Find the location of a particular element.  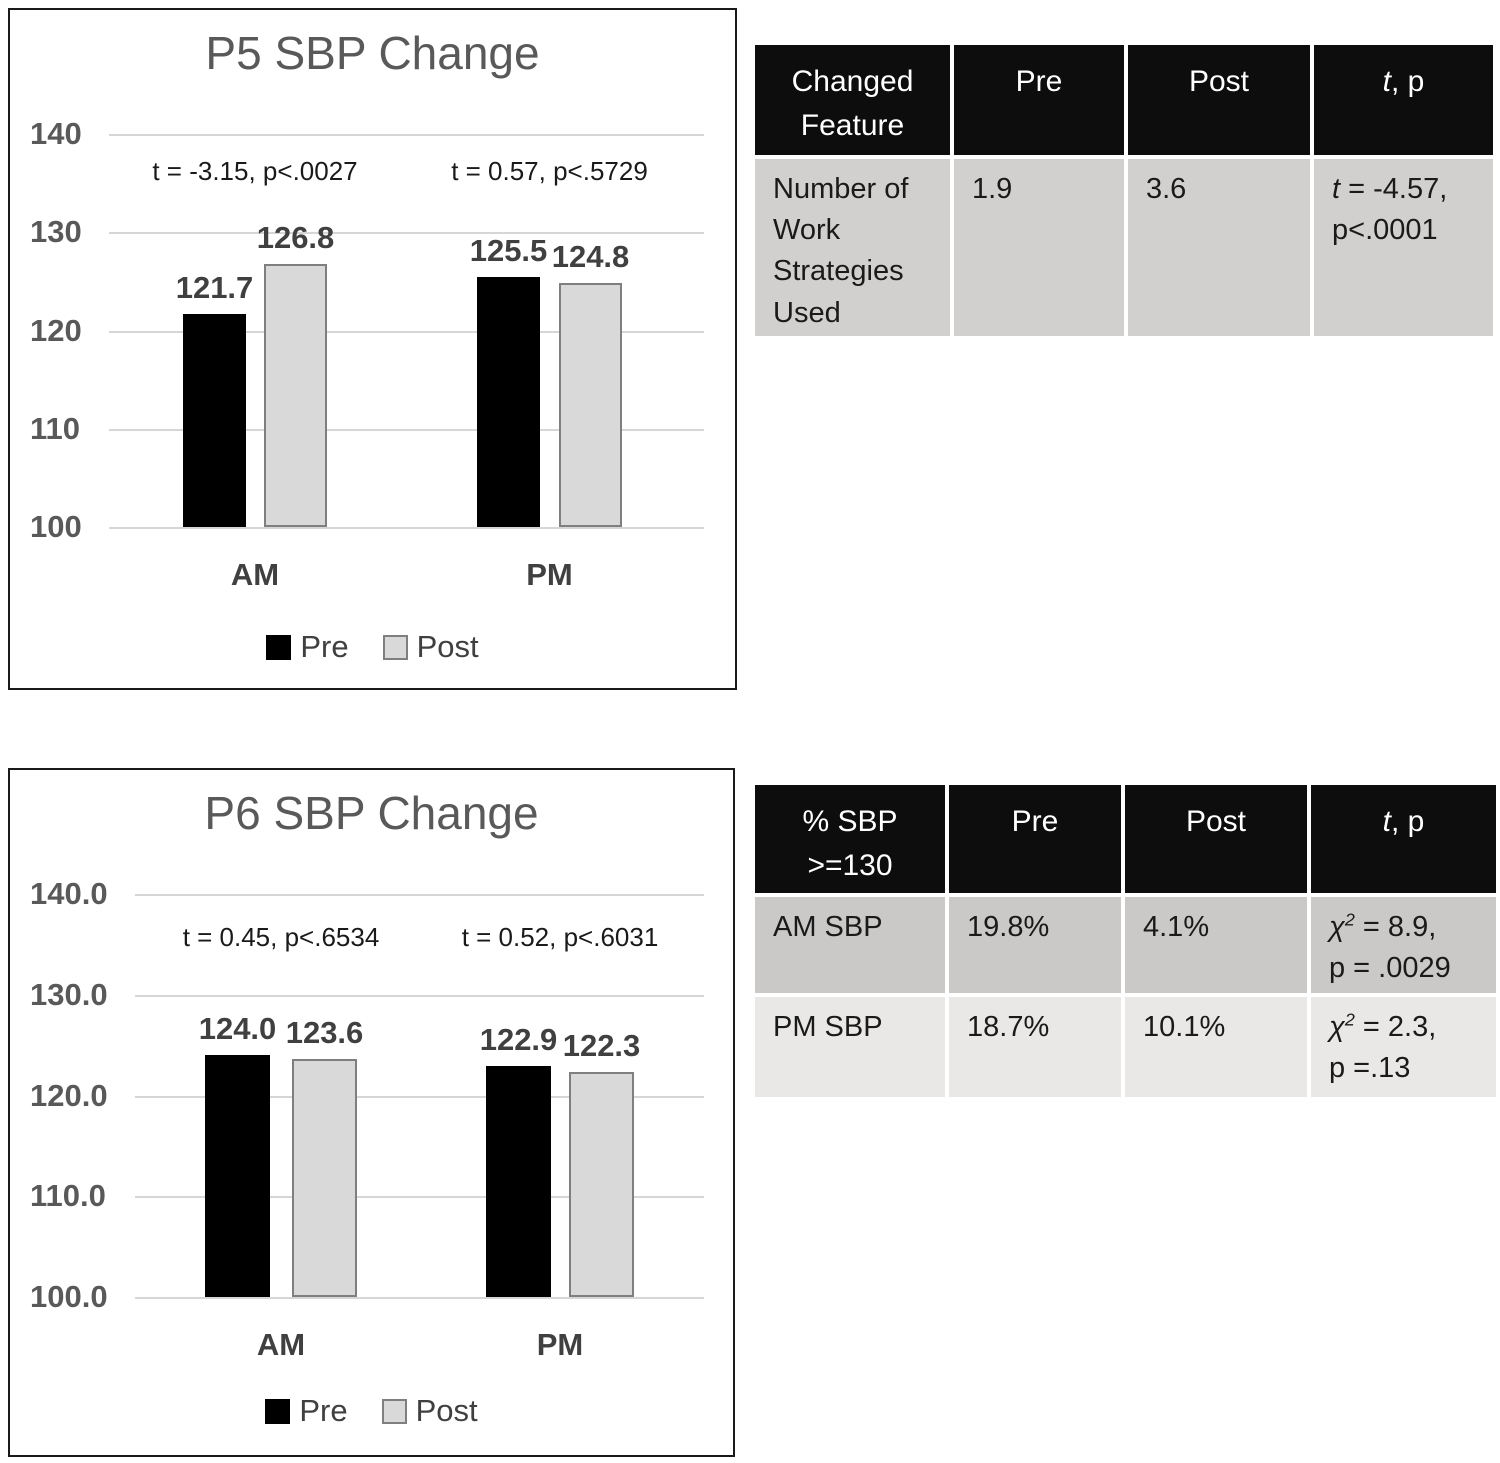

bar-value-label: 122.3 is located at coordinates (601, 1046).